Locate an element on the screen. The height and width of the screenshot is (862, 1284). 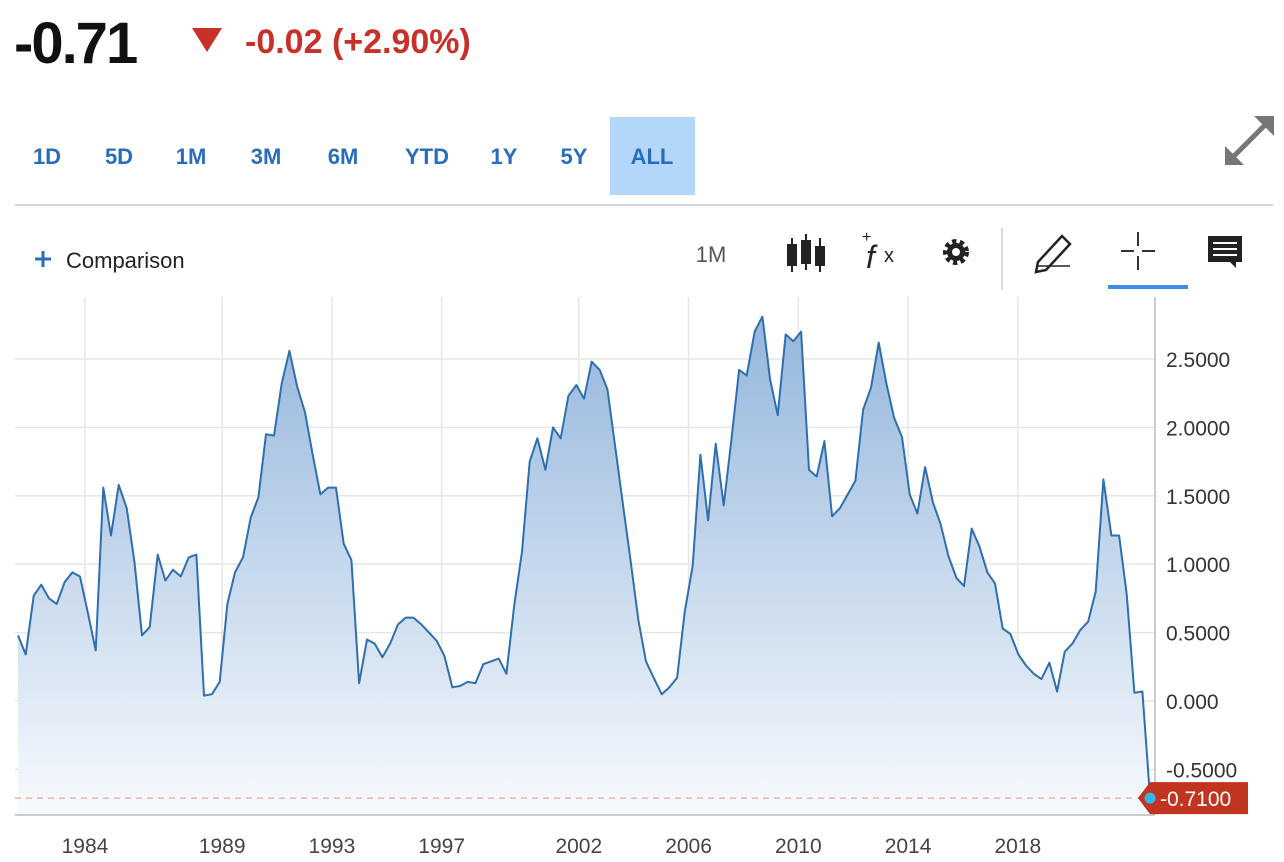
x-tick-label: 1997 is located at coordinates (441, 846).